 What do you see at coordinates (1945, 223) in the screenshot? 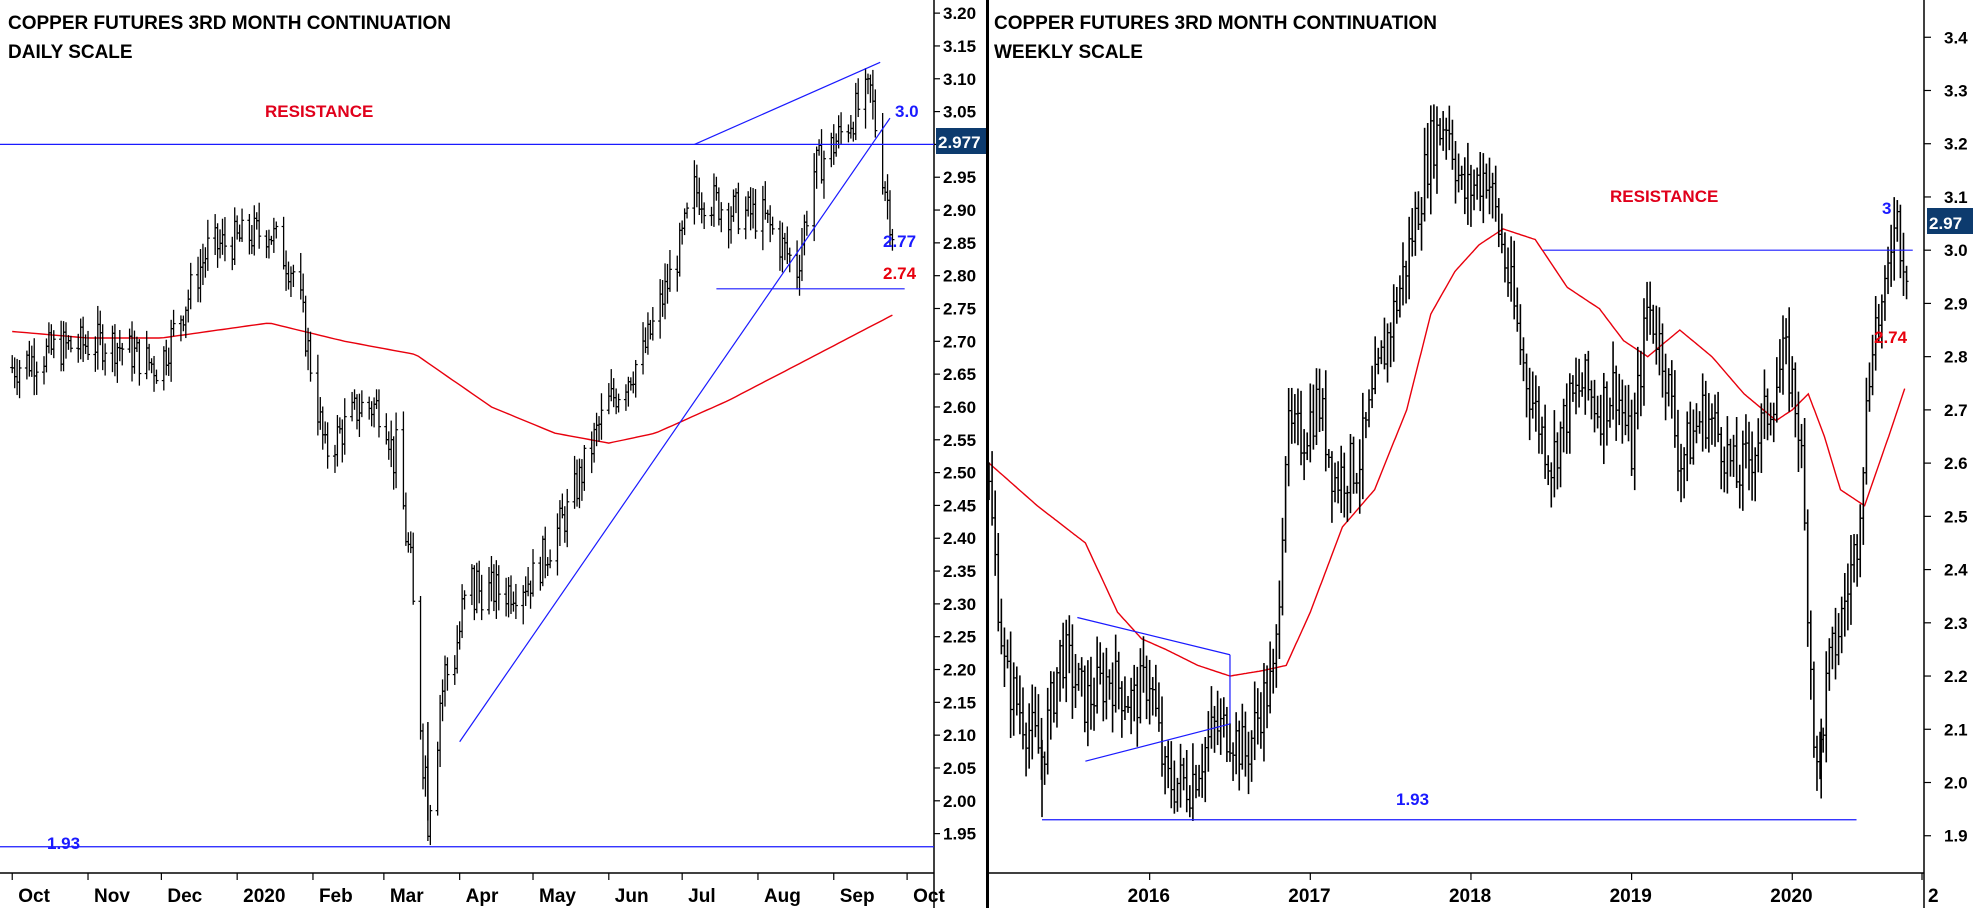
I see `weekly-last-price: 2.97` at bounding box center [1945, 223].